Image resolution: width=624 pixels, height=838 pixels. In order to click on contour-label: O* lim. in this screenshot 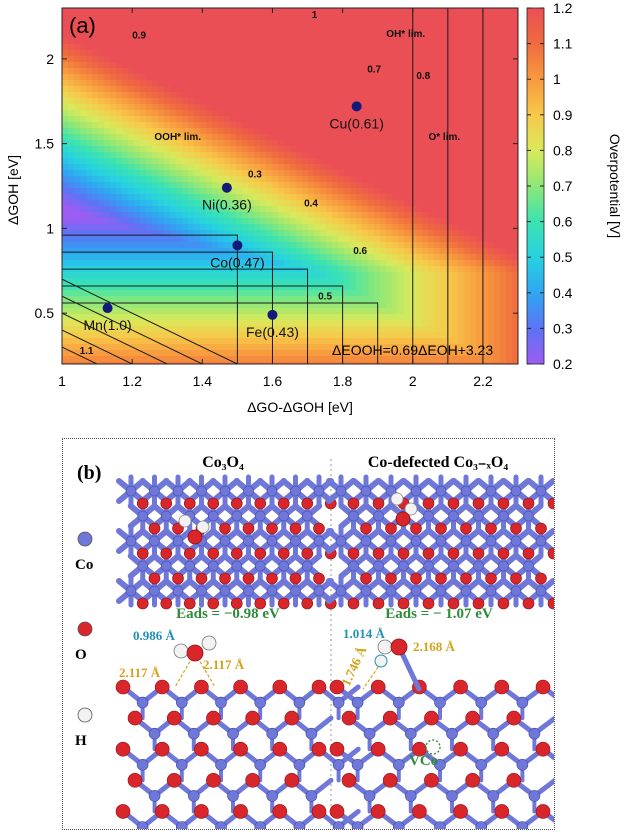, I will do `click(444, 137)`.